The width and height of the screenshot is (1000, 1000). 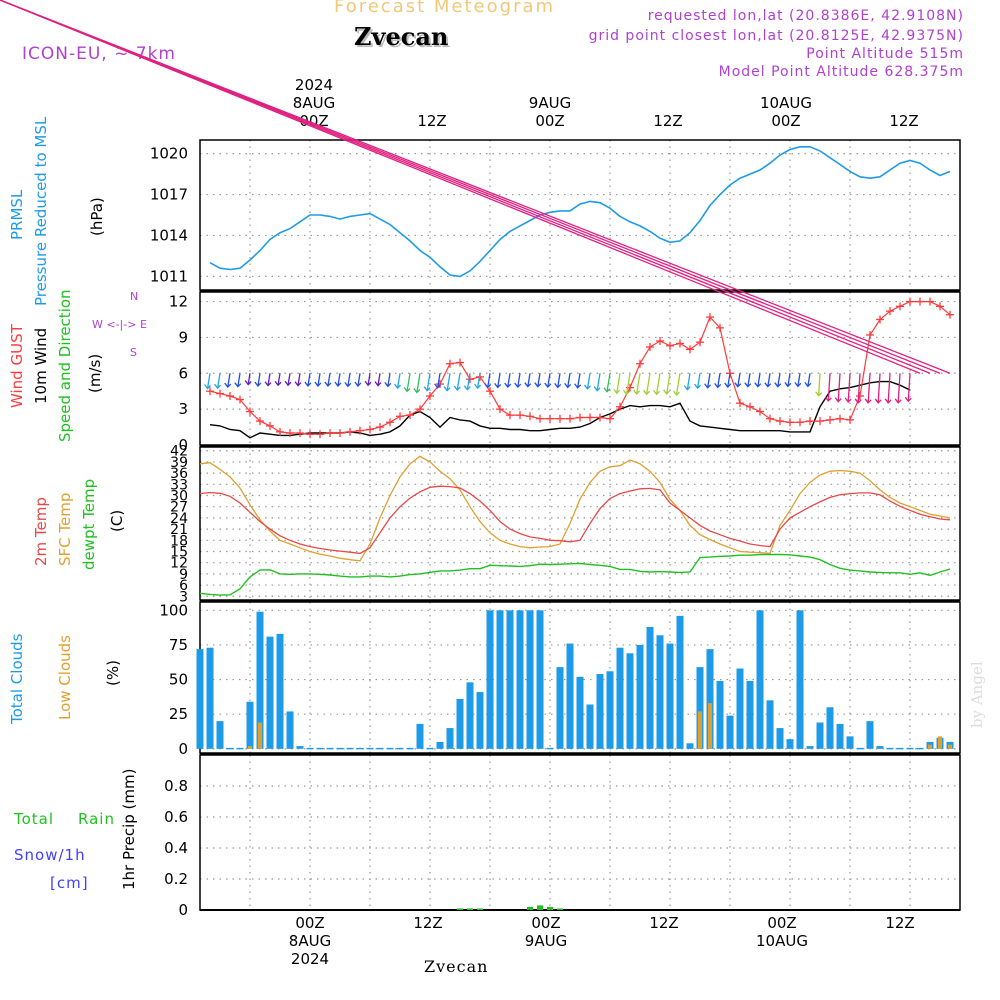 What do you see at coordinates (178, 714) in the screenshot?
I see `y-tick-label: 25` at bounding box center [178, 714].